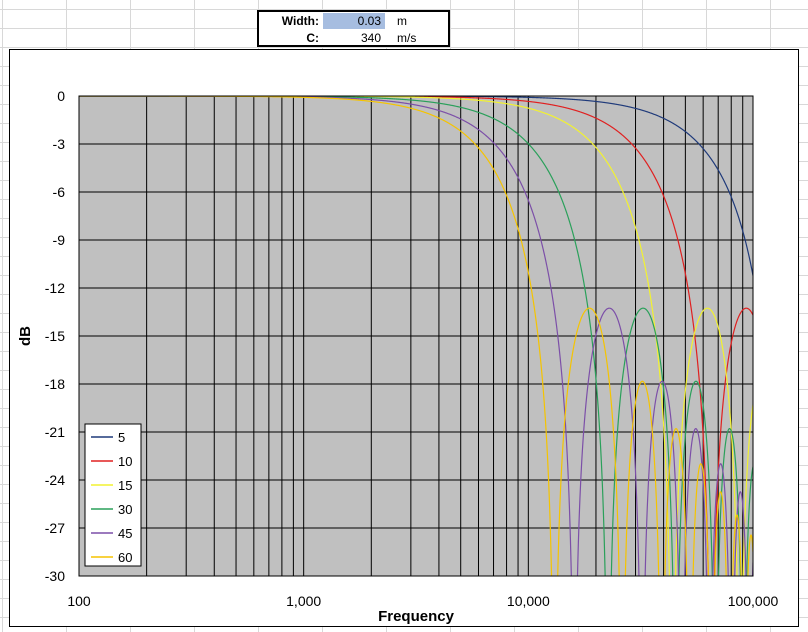  I want to click on legend-box, so click(113, 495).